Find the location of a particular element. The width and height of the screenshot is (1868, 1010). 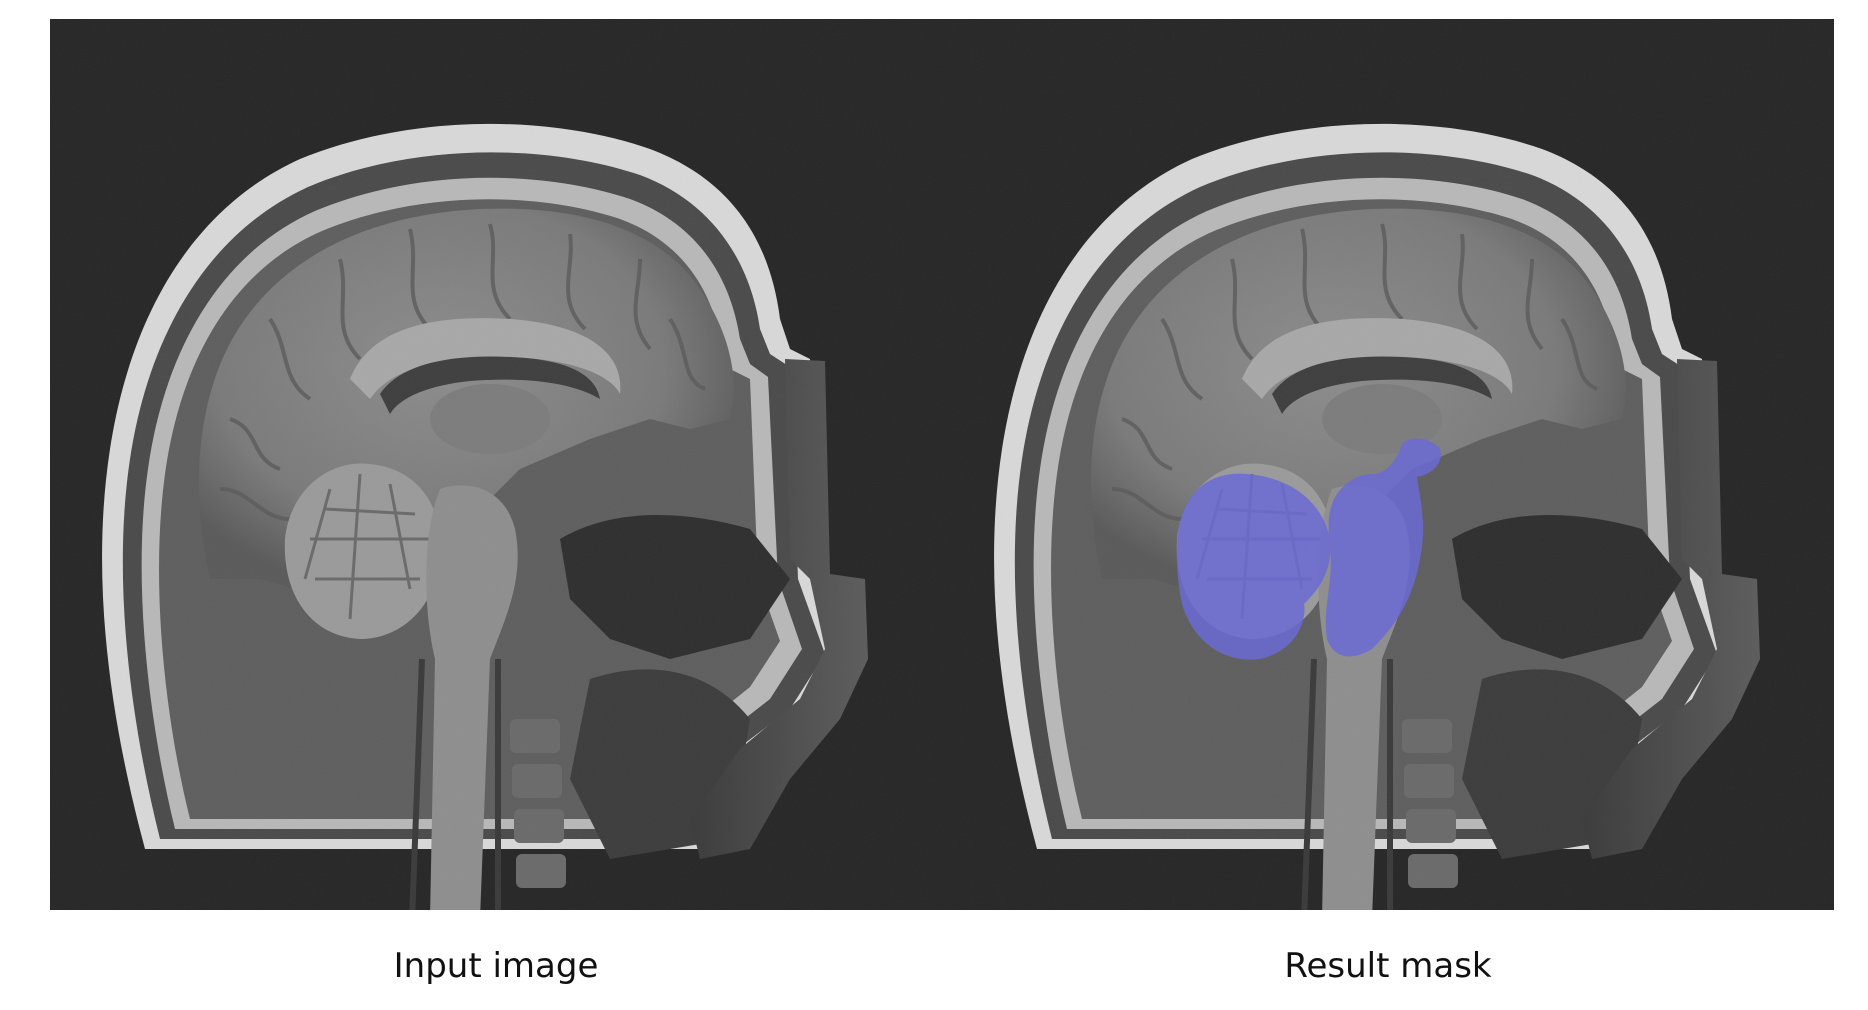

result-mask-caption: Result mask is located at coordinates (1388, 966).